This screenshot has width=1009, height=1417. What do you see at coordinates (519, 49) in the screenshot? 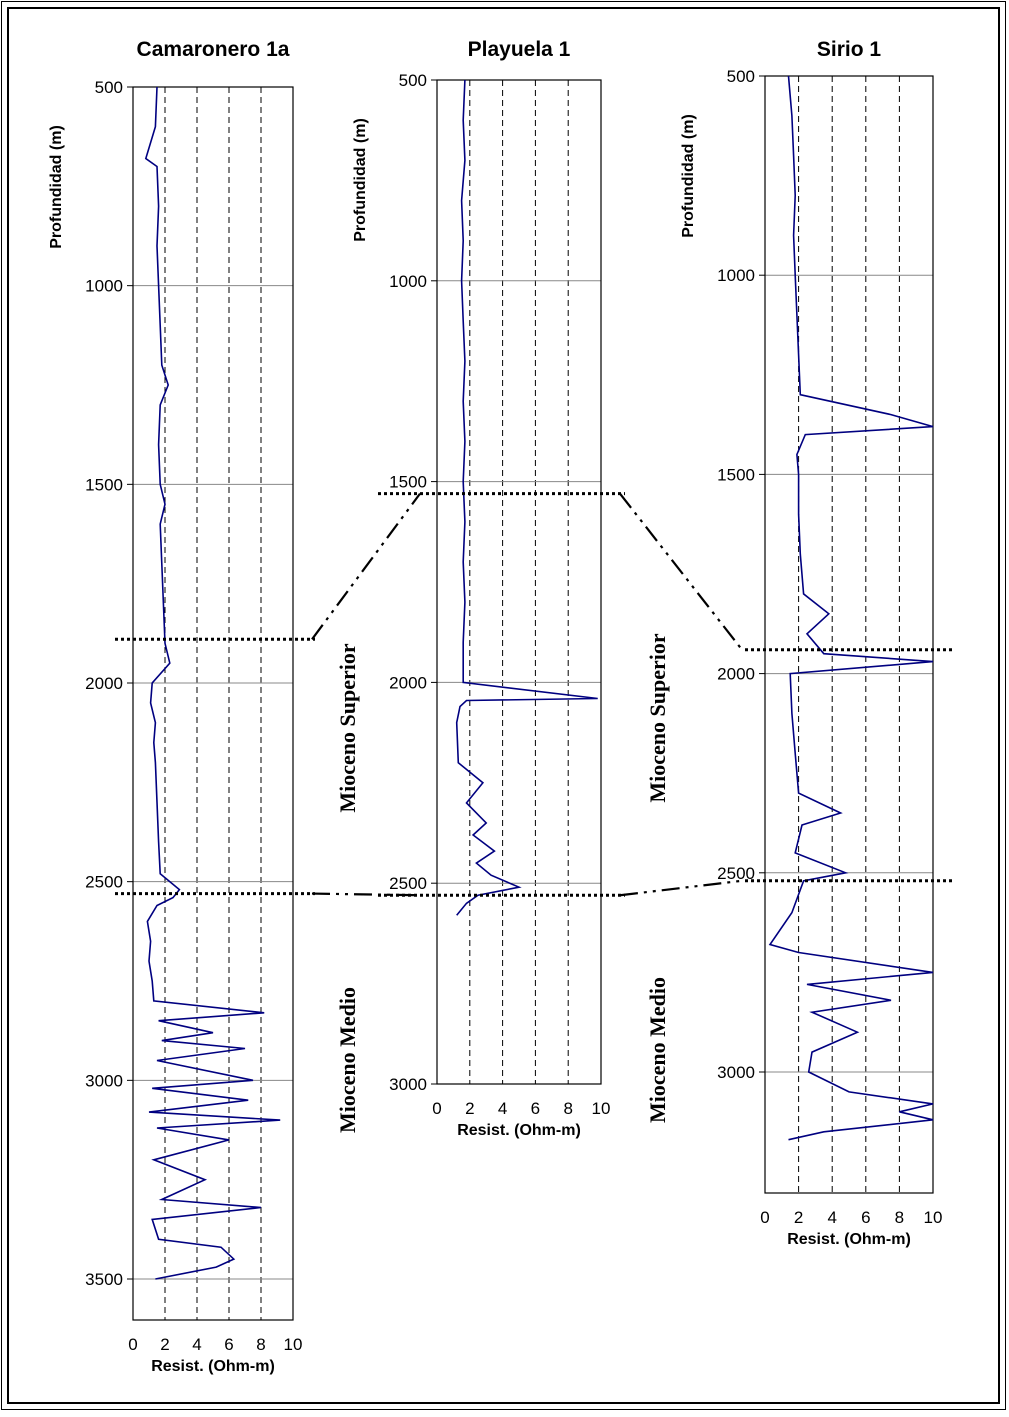
I see `well-title: Playuela 1` at bounding box center [519, 49].